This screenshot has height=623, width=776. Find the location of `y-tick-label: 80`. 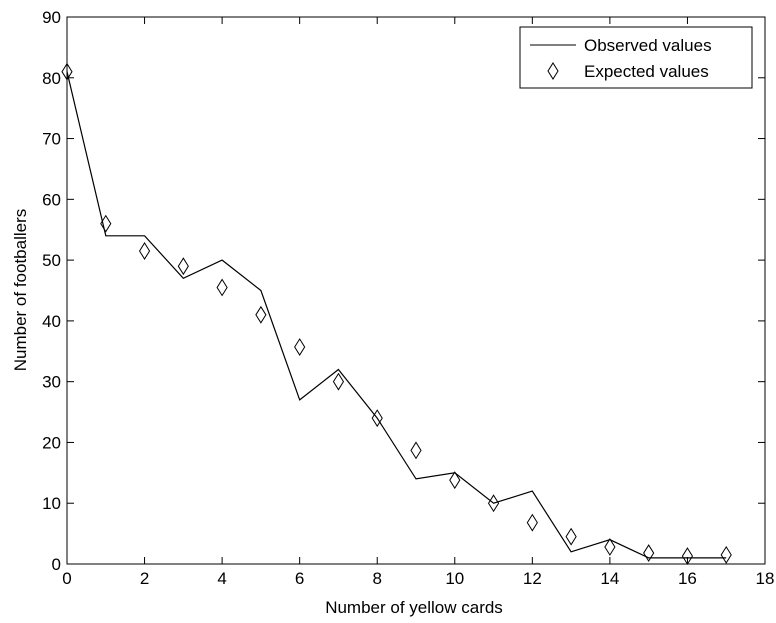

y-tick-label: 80 is located at coordinates (51, 78).